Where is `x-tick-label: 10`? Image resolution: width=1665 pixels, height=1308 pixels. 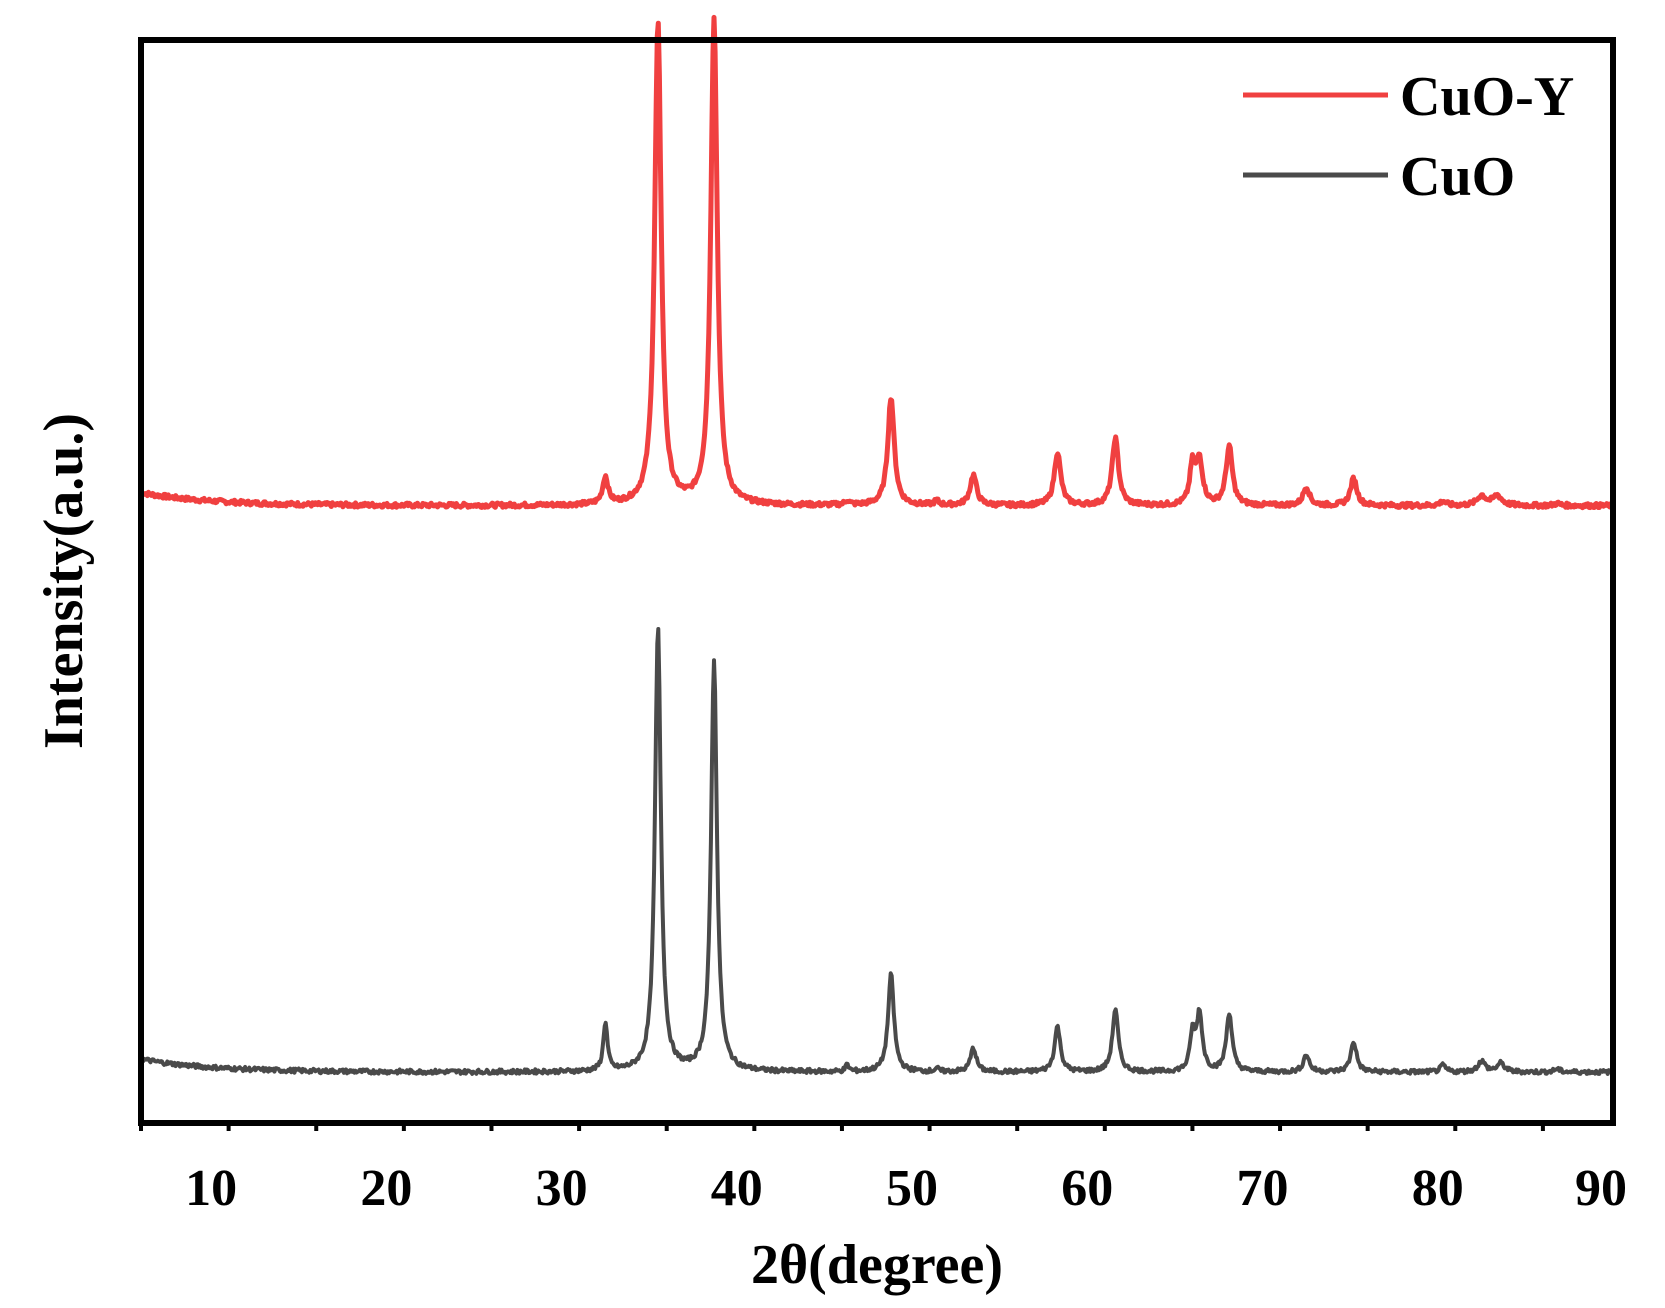 x-tick-label: 10 is located at coordinates (211, 1188).